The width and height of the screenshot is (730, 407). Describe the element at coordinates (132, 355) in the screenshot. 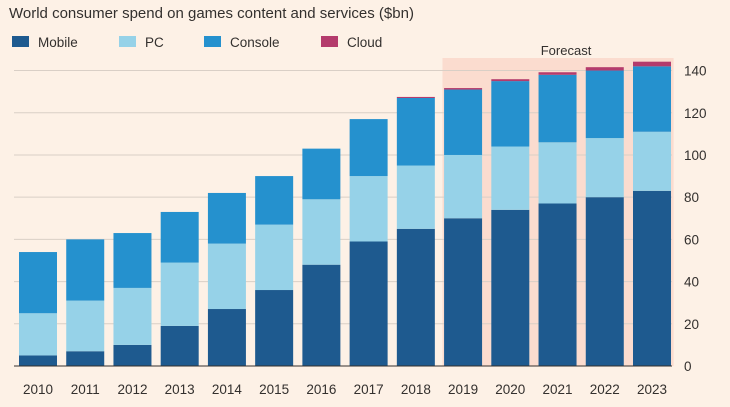

I see `bar-mobile-2012` at that location.